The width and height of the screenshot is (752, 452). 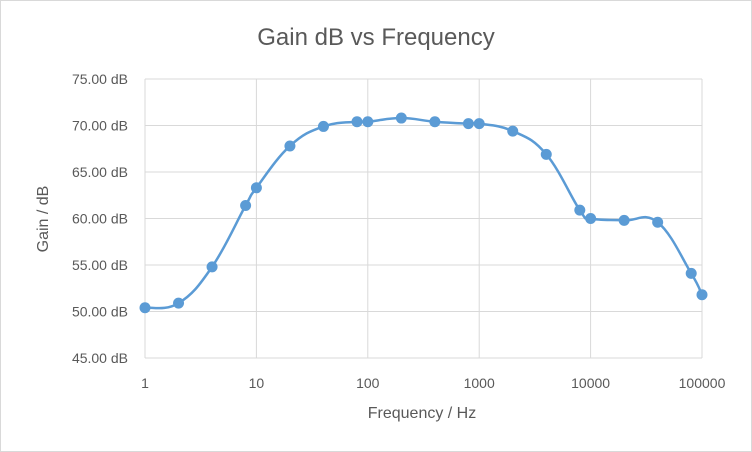 I want to click on y-tick-label: 70.00 dB, so click(x=100, y=126).